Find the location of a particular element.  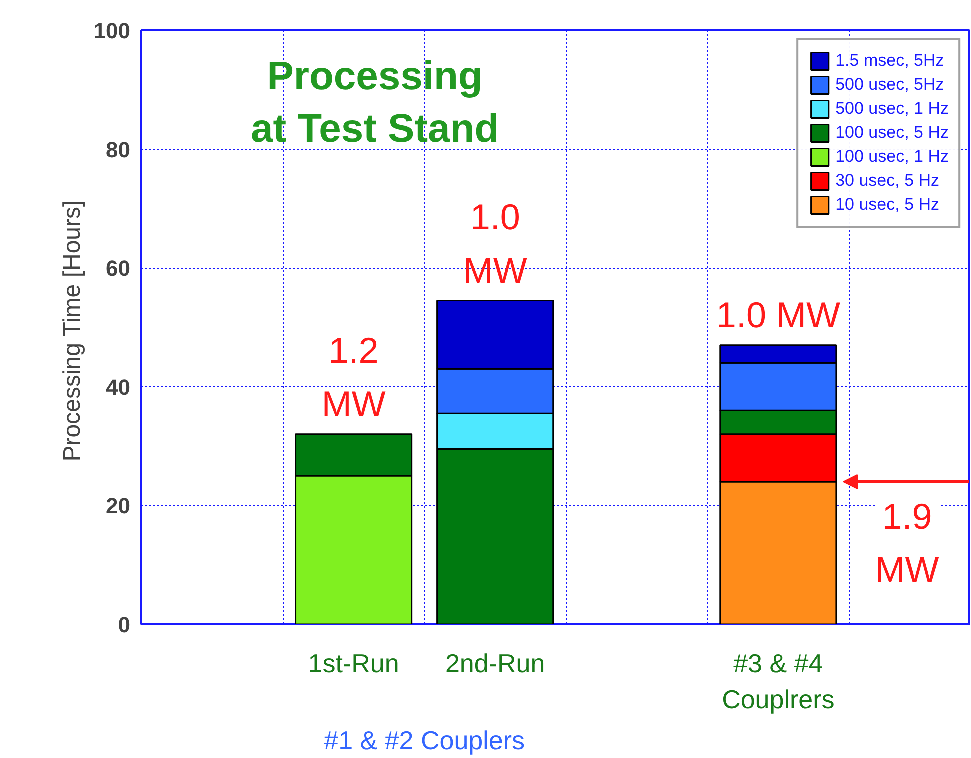

legend-label: 10 usec, 5 Hz is located at coordinates (888, 205).